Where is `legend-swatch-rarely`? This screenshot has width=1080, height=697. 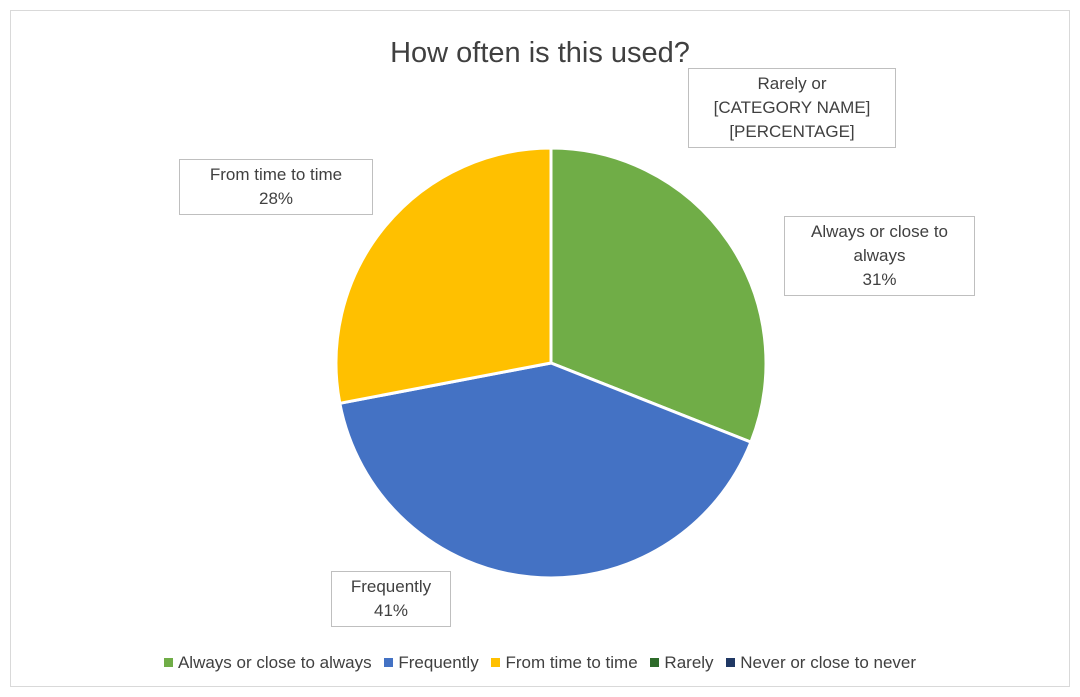
legend-swatch-rarely is located at coordinates (655, 662).